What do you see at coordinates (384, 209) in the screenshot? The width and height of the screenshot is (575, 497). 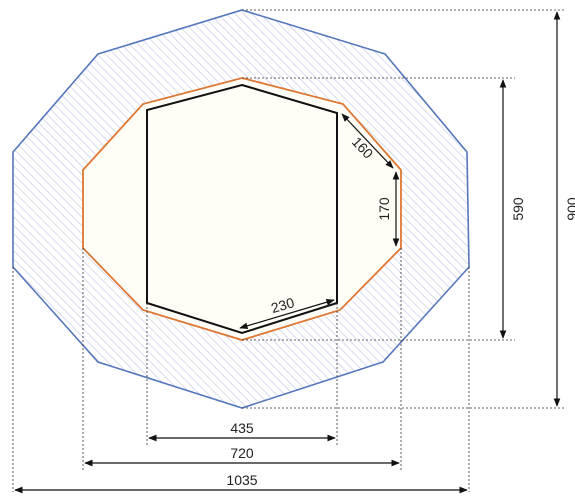 I see `label-170: 170` at bounding box center [384, 209].